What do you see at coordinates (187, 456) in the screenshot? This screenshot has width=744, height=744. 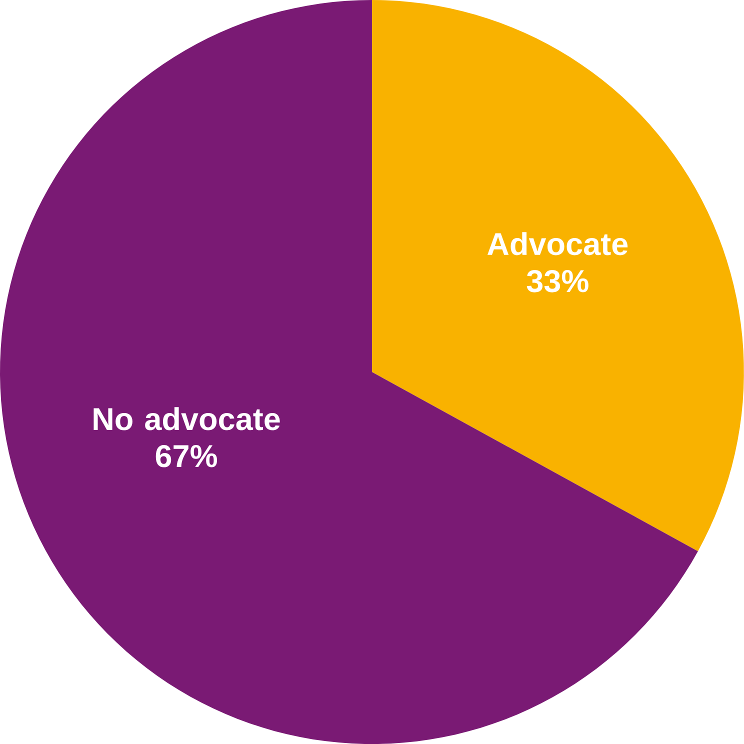 I see `data-label: 67%` at bounding box center [187, 456].